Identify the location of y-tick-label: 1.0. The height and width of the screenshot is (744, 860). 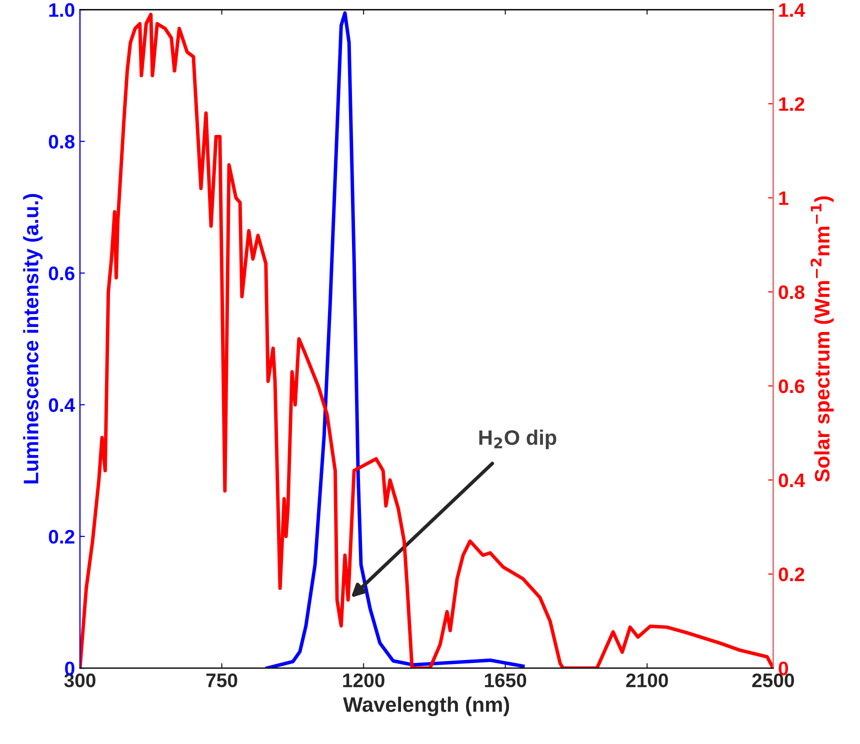
(61, 10).